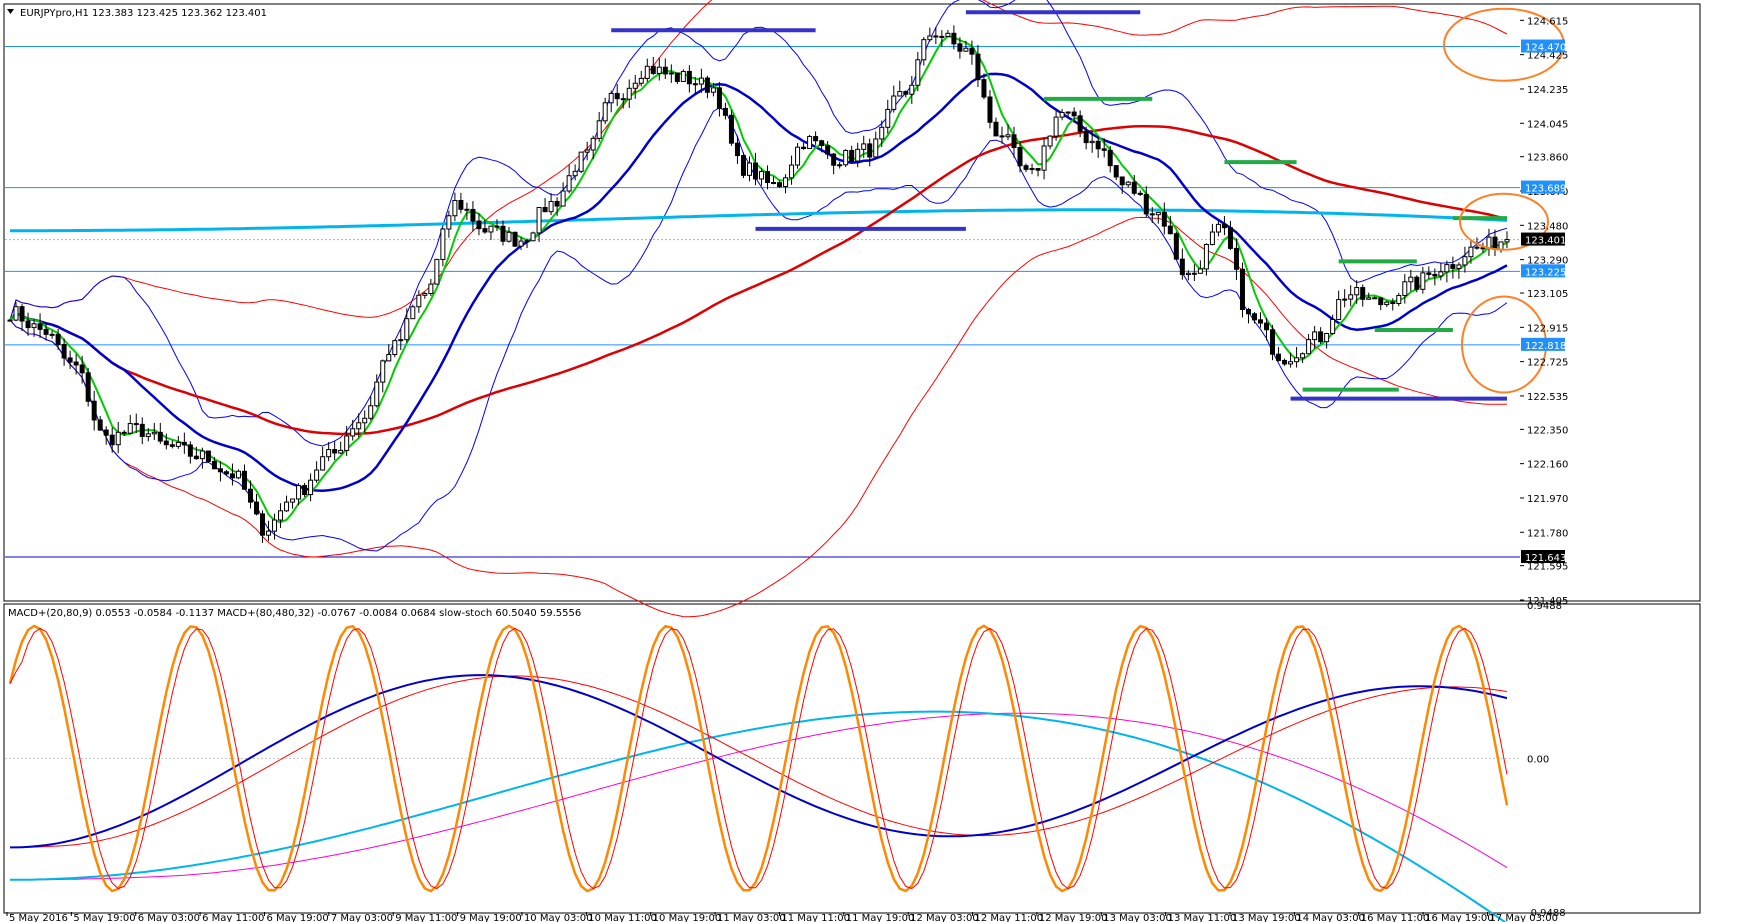  What do you see at coordinates (10, 11) in the screenshot?
I see `collapse-triangle-icon` at bounding box center [10, 11].